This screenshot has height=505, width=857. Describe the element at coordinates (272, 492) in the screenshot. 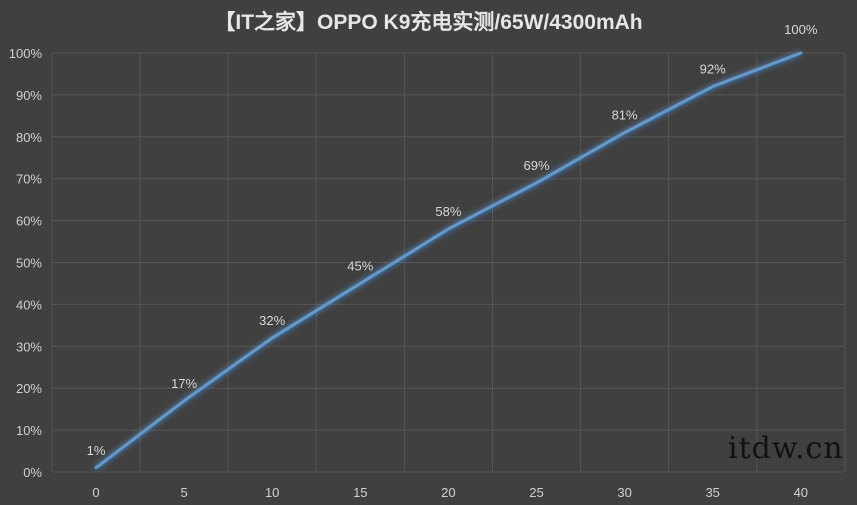

I see `x-tick-label: 10` at that location.